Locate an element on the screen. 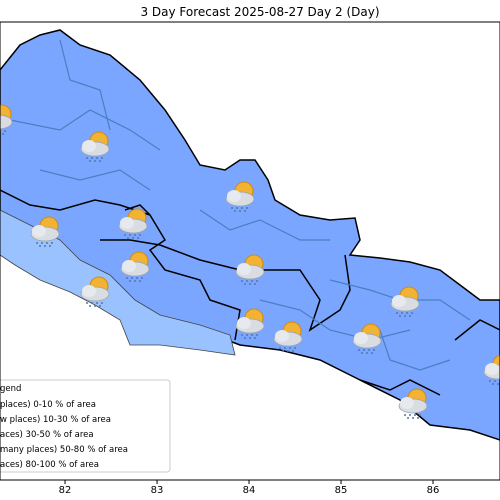  x-tick-label: 84 is located at coordinates (249, 490).